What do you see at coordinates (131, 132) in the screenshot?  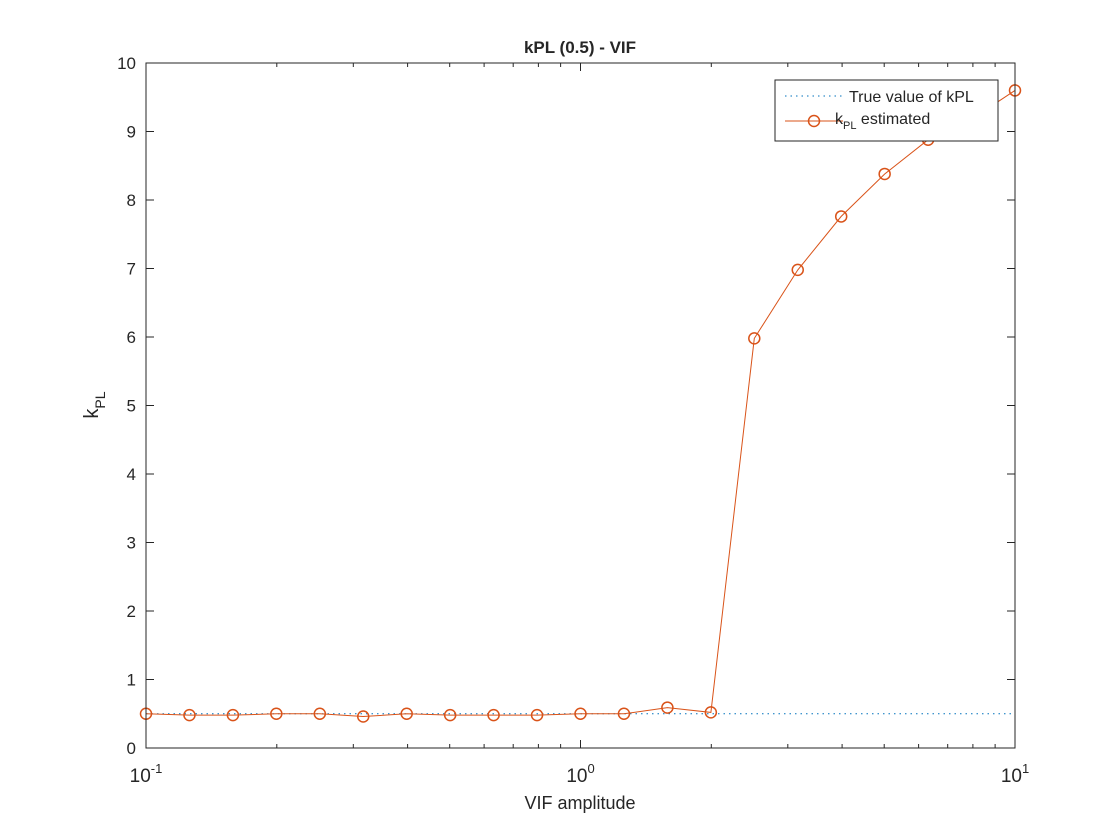 I see `y-tick-label: 9` at bounding box center [131, 132].